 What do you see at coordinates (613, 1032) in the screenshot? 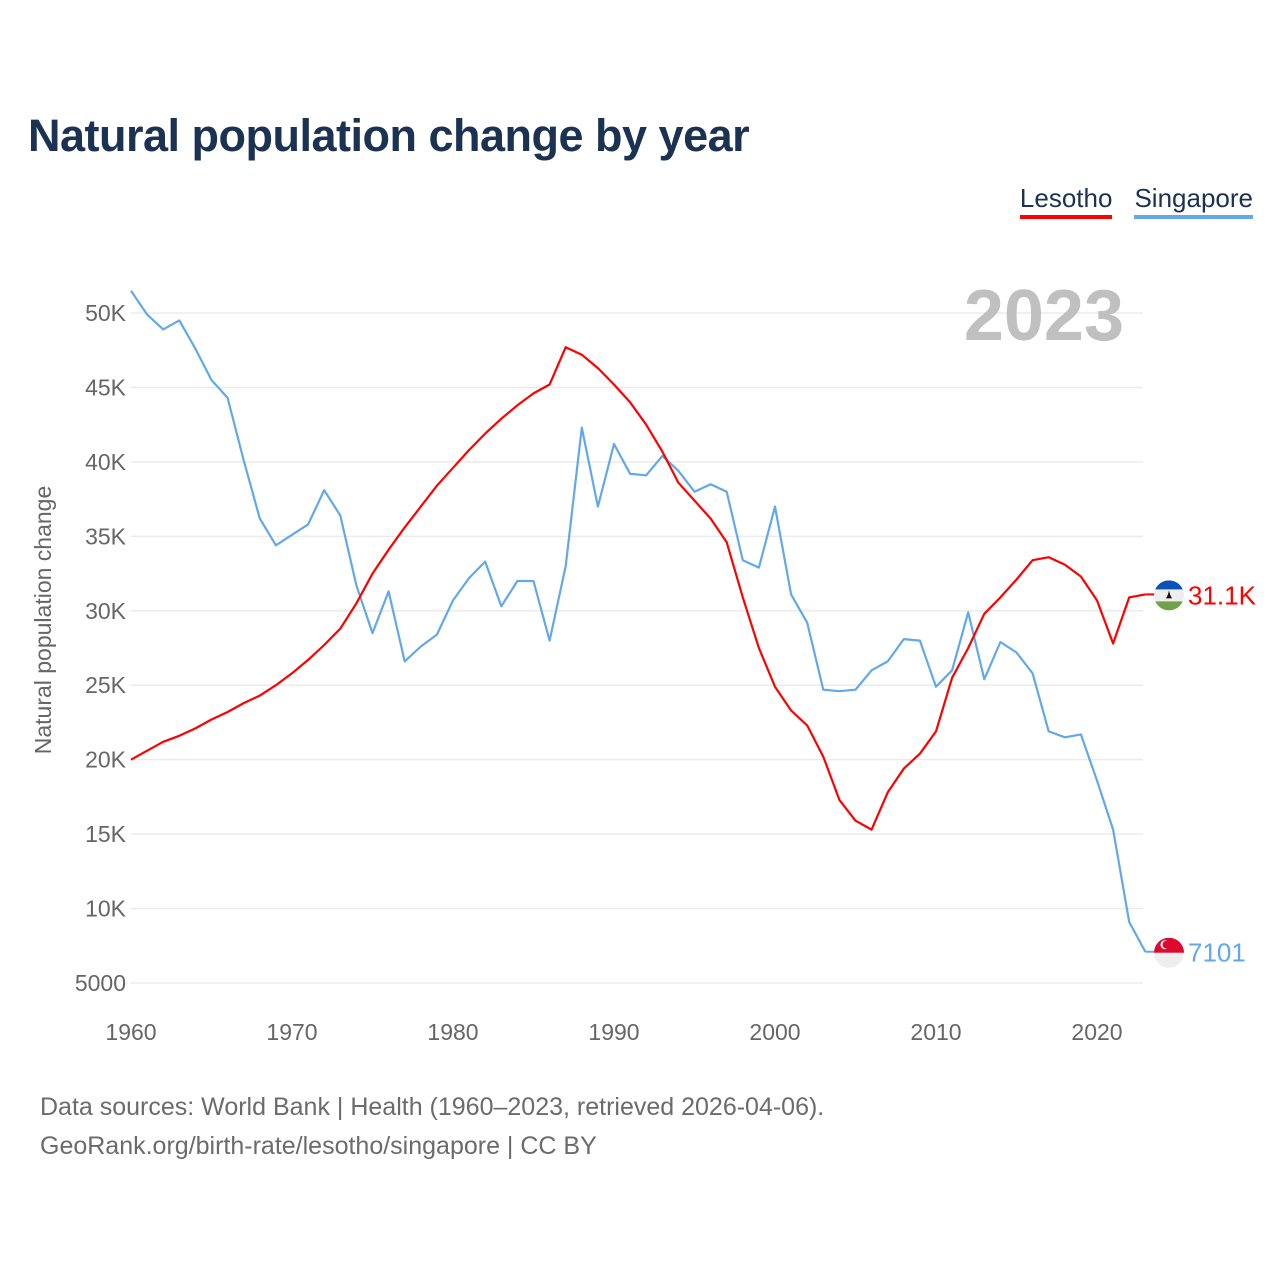
I see `x-tick-label: 1990` at bounding box center [613, 1032].